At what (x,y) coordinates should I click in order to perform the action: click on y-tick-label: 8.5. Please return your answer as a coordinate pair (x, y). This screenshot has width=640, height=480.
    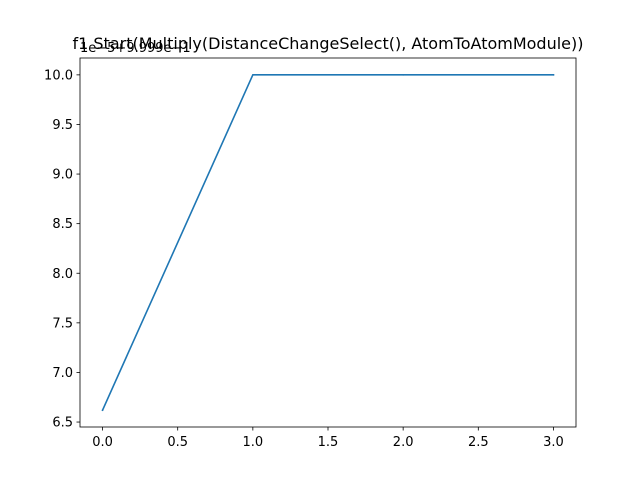
    Looking at the image, I should click on (62, 224).